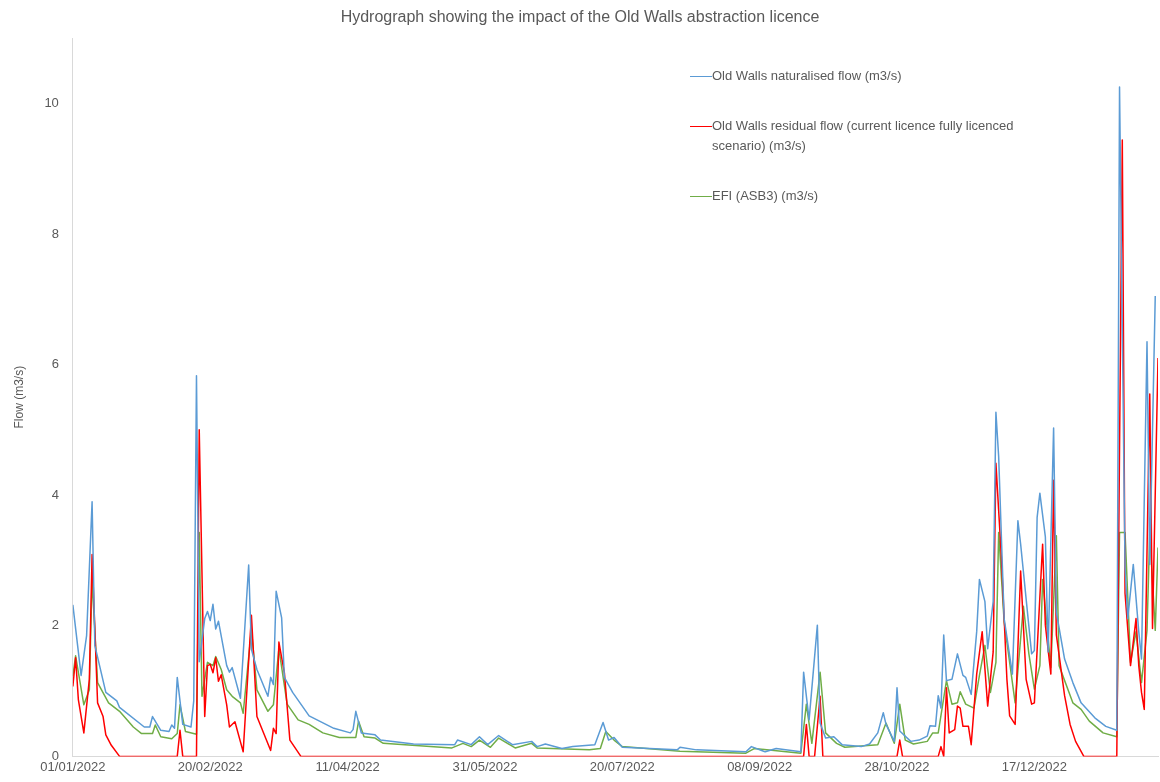 This screenshot has width=1160, height=782. I want to click on x-tick-label: 28/10/2022, so click(897, 766).